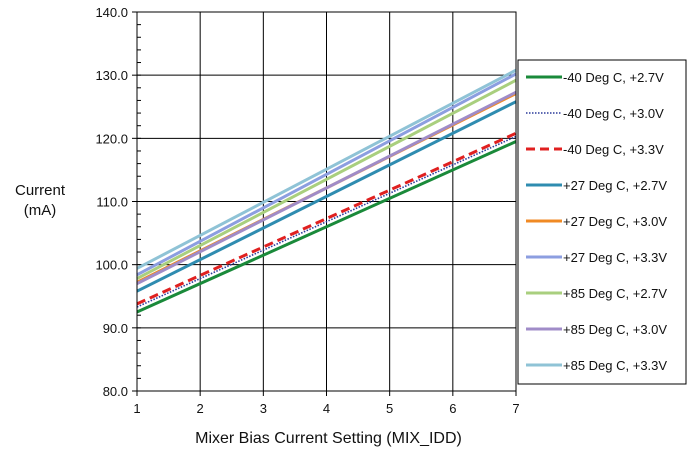 The height and width of the screenshot is (451, 689). What do you see at coordinates (328, 438) in the screenshot?
I see `x-axis-label: Mixer Bias Current Setting (MIX_IDD)` at bounding box center [328, 438].